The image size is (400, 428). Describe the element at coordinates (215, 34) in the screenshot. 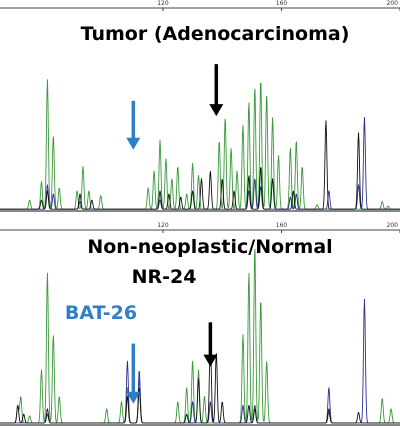

I see `tumor-panel-title: Tumor (Adenocarcinoma)` at that location.